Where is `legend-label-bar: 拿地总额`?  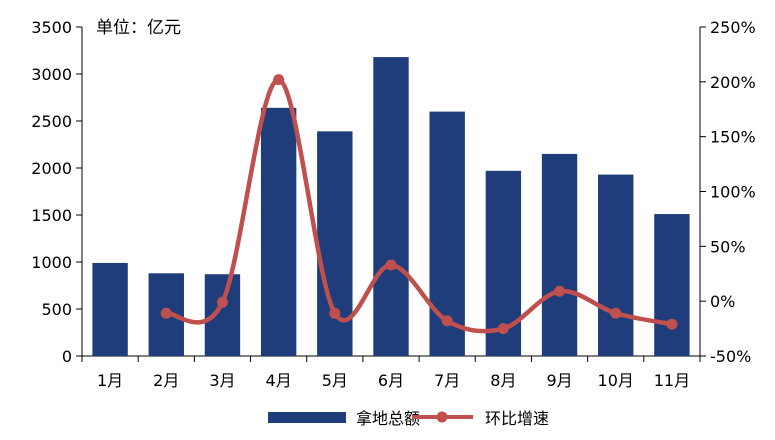
legend-label-bar: 拿地总额 is located at coordinates (388, 418).